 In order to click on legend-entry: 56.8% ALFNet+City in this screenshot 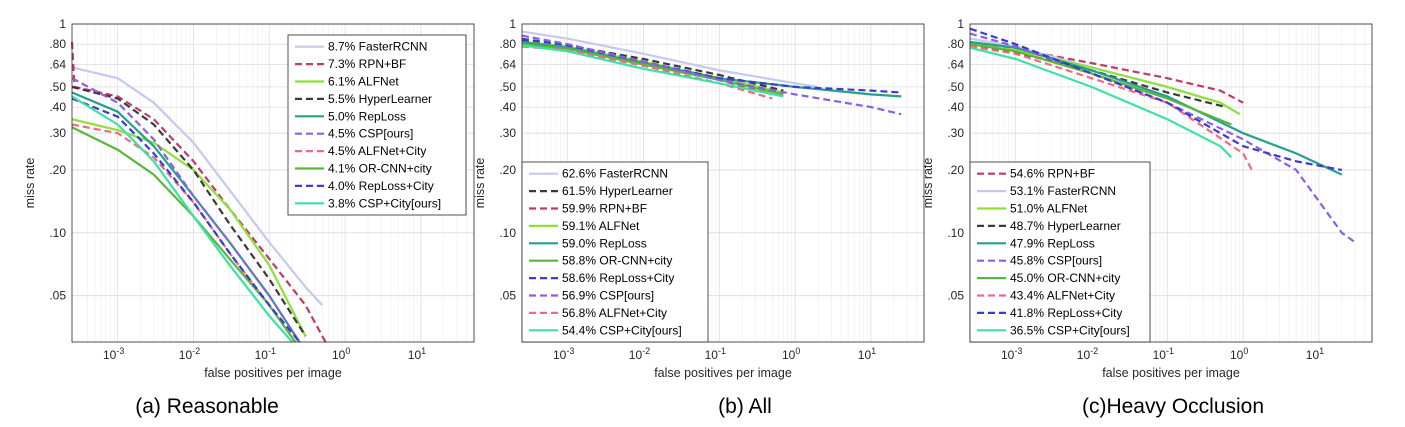, I will do `click(614, 313)`.